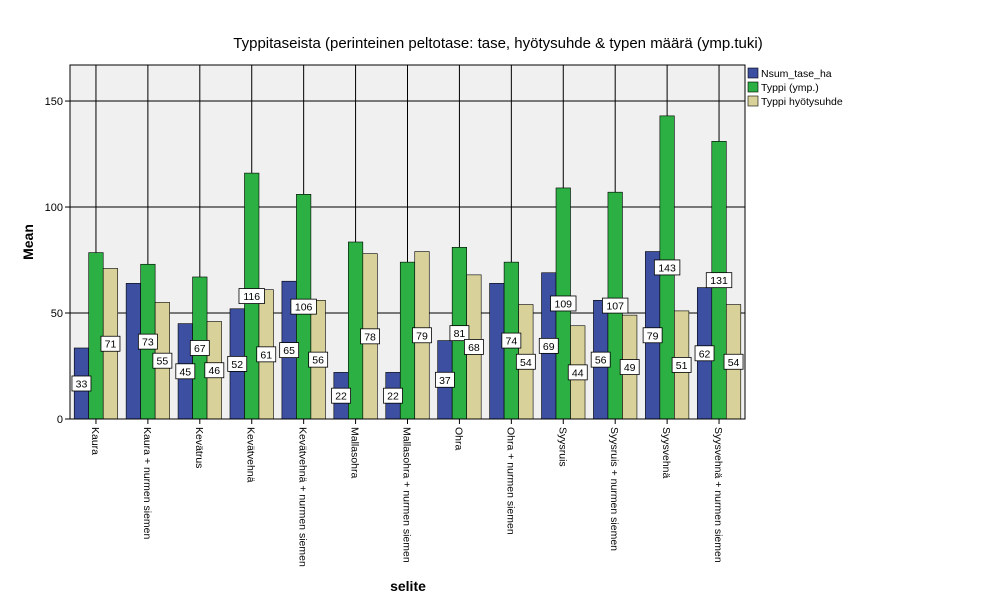 Image resolution: width=996 pixels, height=610 pixels. I want to click on y-tick-label: 50, so click(57, 314).